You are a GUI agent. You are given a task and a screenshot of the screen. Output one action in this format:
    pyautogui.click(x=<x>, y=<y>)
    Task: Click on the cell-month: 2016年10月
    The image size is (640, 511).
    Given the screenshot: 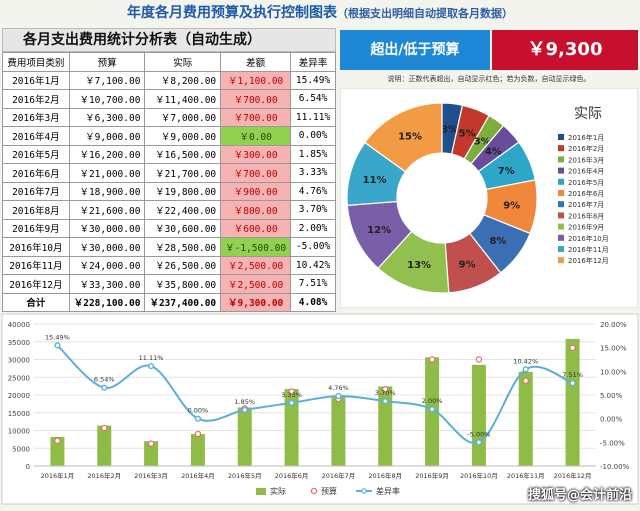 What is the action you would take?
    pyautogui.click(x=36, y=247)
    